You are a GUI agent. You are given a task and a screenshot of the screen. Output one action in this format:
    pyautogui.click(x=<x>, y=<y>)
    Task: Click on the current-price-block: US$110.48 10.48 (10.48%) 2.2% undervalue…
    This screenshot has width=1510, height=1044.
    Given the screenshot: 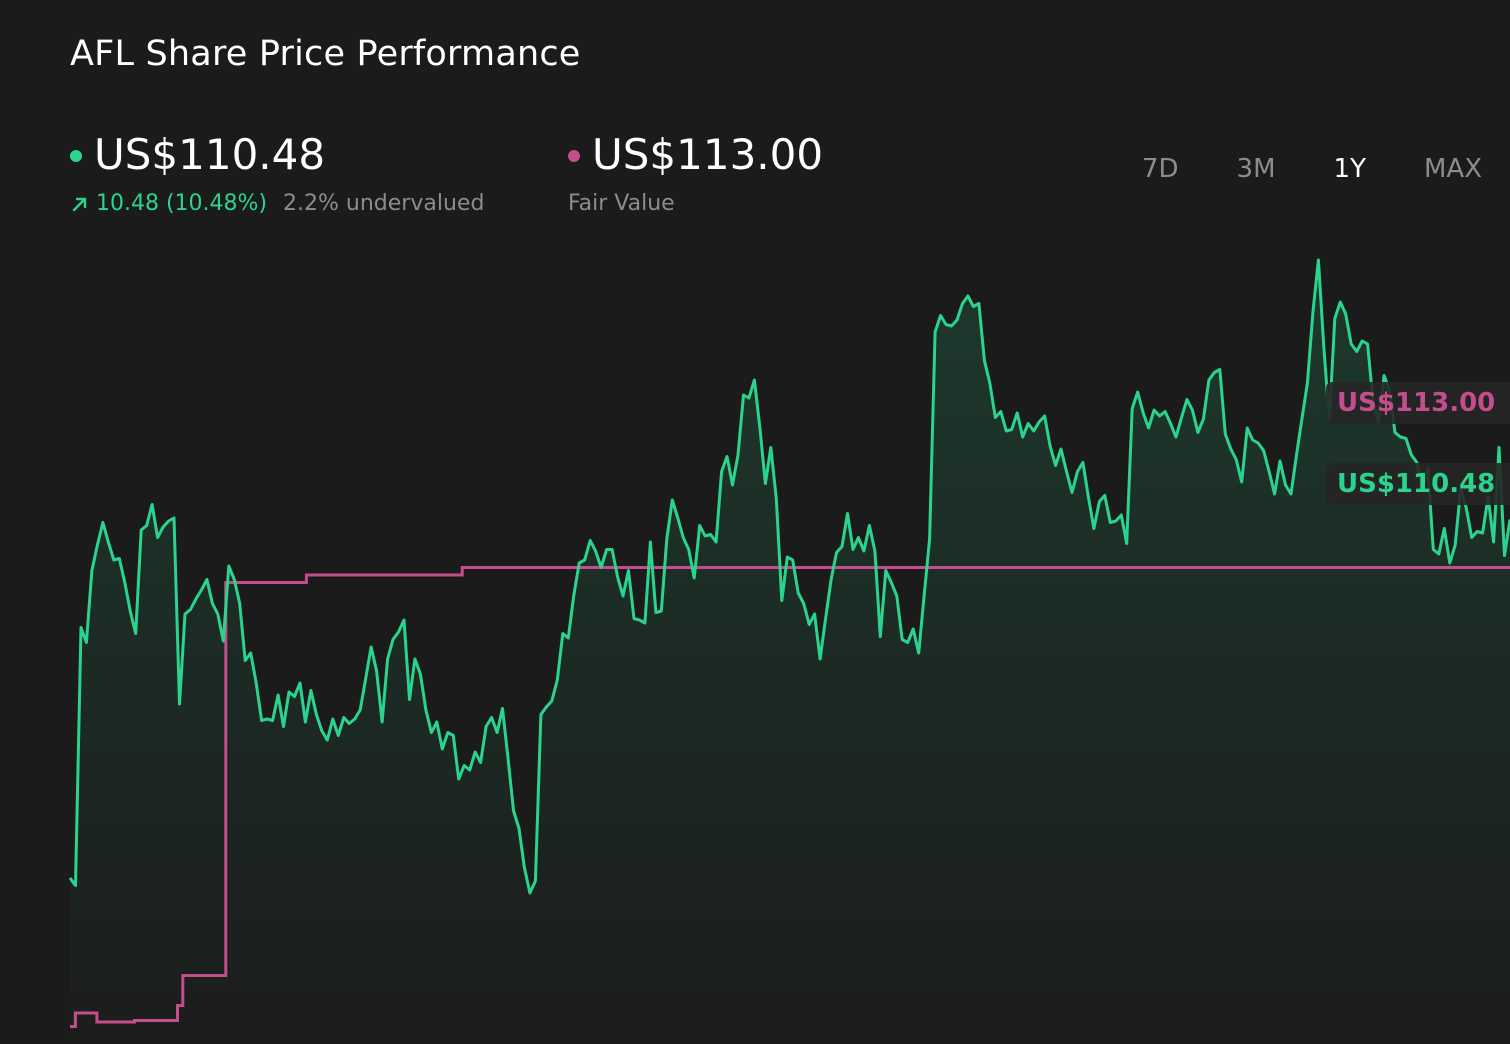 What is the action you would take?
    pyautogui.click(x=277, y=173)
    